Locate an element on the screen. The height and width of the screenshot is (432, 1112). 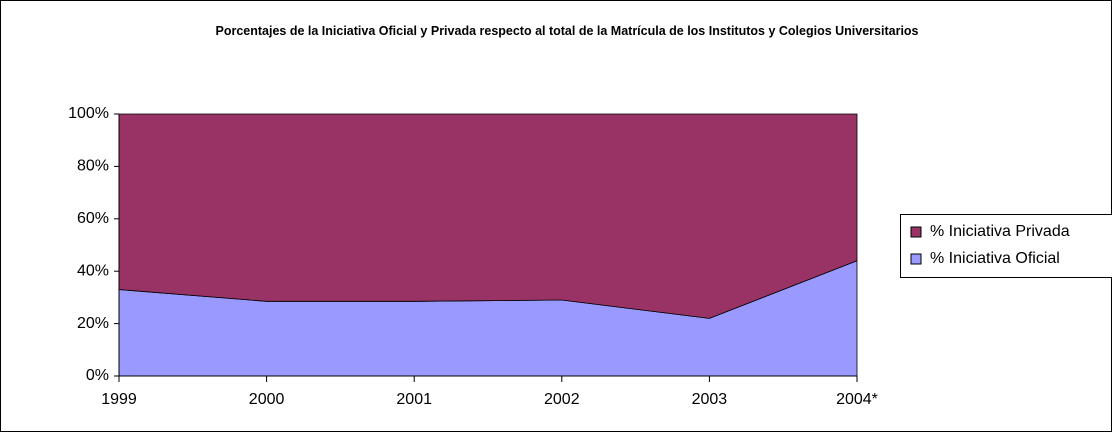
y-tick-label: 20% is located at coordinates (93, 323).